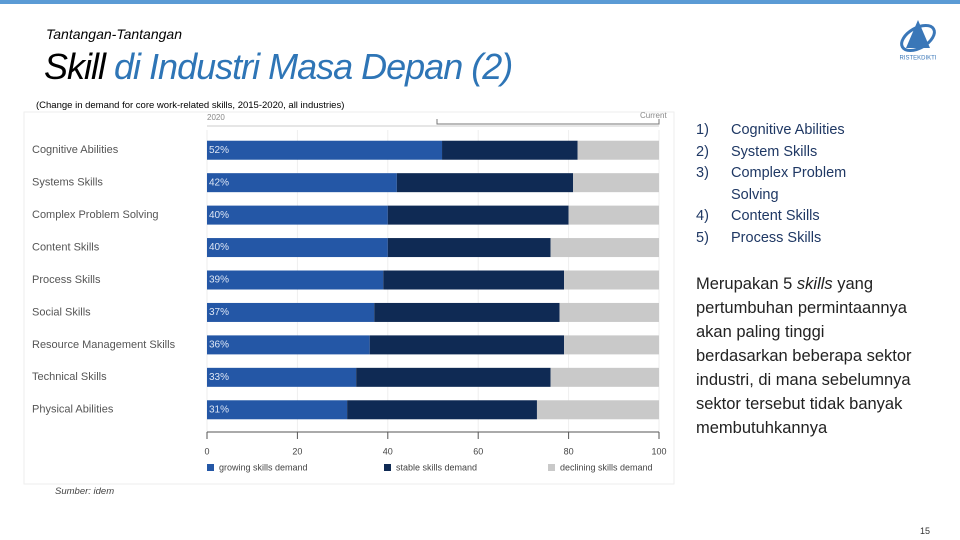 The height and width of the screenshot is (540, 960). I want to click on legend-label: stable skills demand, so click(436, 467).